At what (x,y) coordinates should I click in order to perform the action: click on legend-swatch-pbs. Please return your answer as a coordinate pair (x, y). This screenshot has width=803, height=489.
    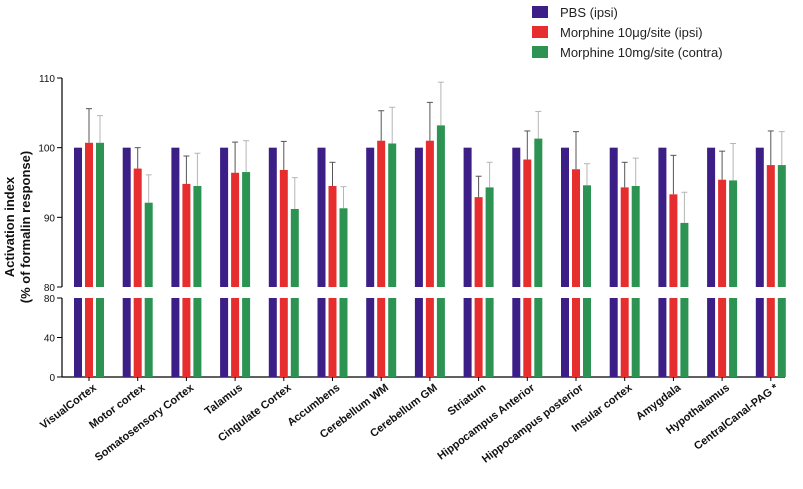
    Looking at the image, I should click on (540, 12).